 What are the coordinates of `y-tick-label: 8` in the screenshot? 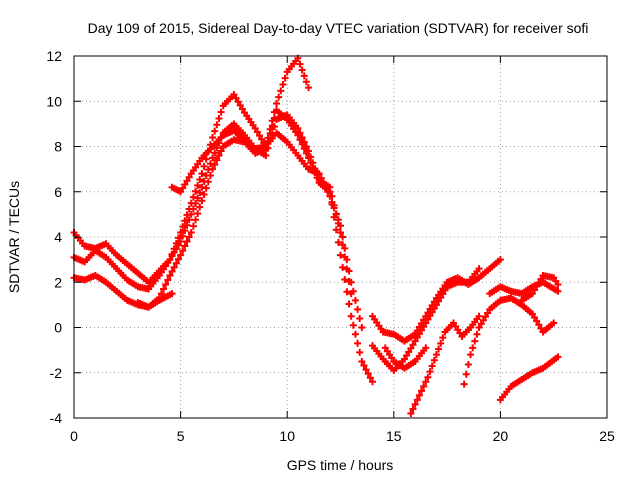 It's located at (58, 147).